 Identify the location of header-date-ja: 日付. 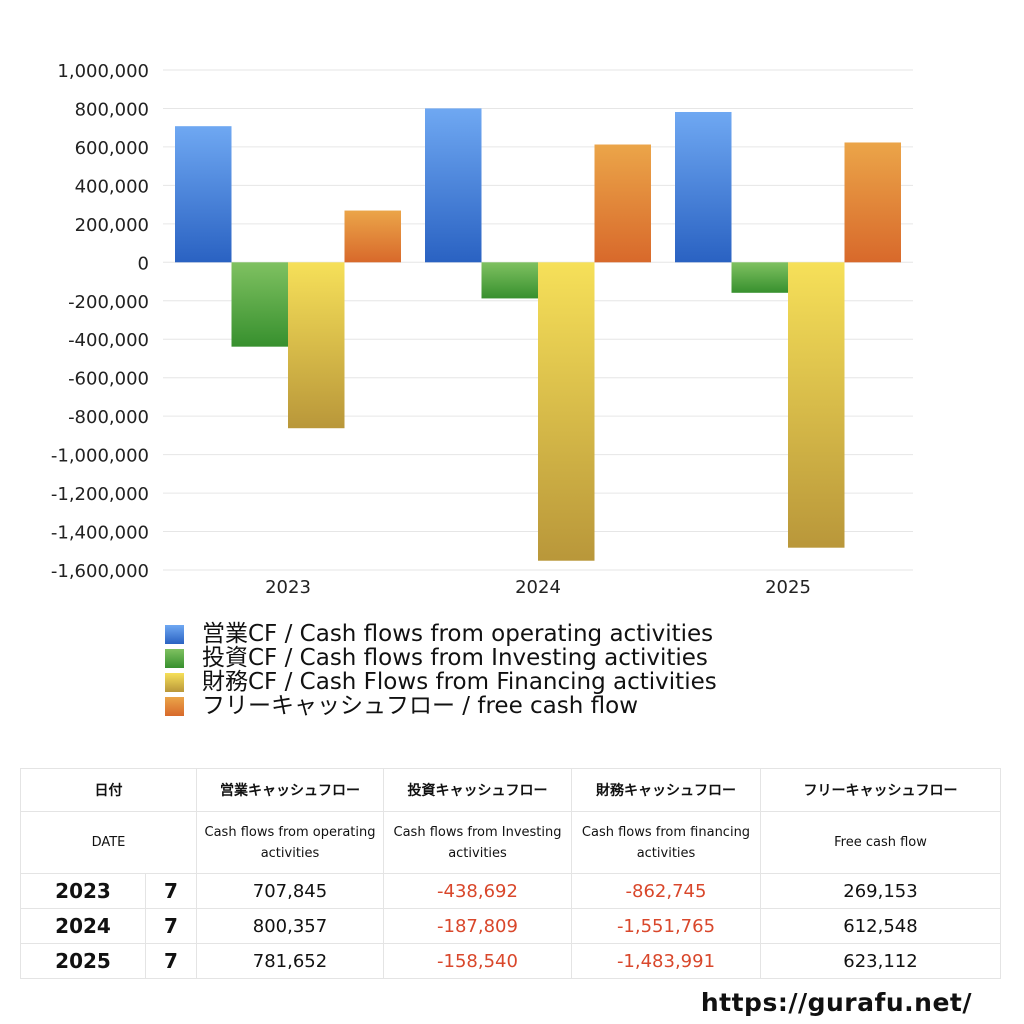
(108, 790).